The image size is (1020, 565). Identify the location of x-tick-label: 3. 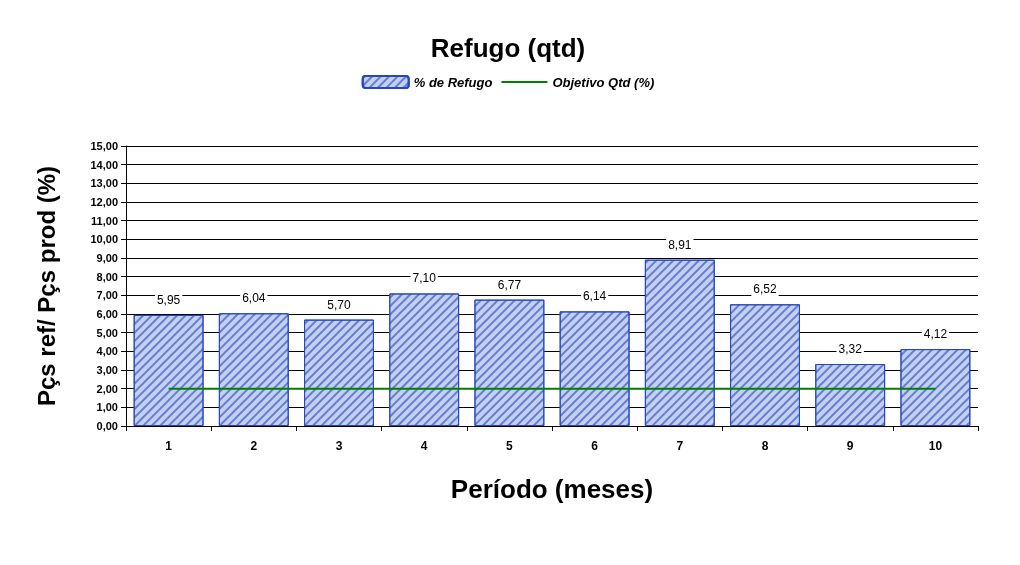
(339, 446).